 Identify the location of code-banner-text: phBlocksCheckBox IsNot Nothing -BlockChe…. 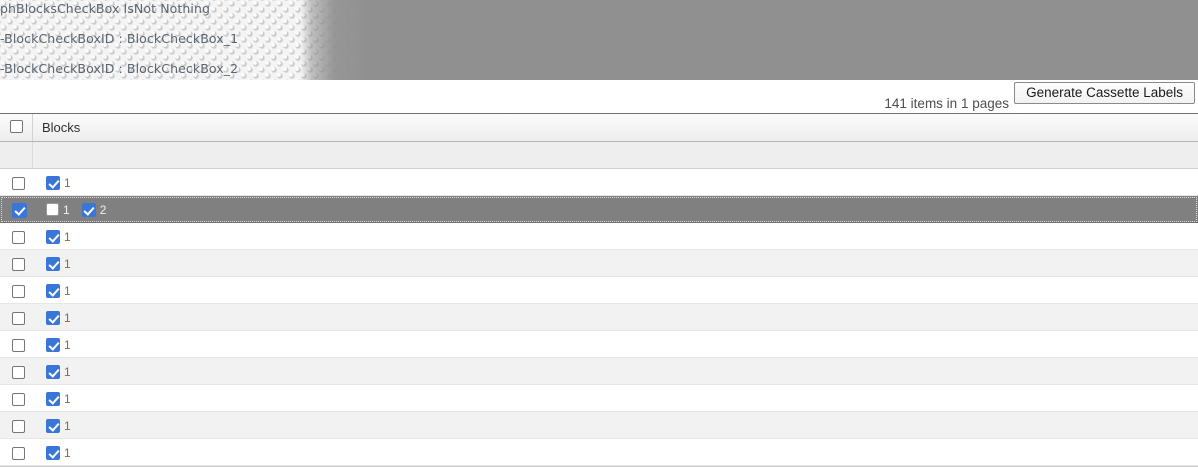
(150, 40).